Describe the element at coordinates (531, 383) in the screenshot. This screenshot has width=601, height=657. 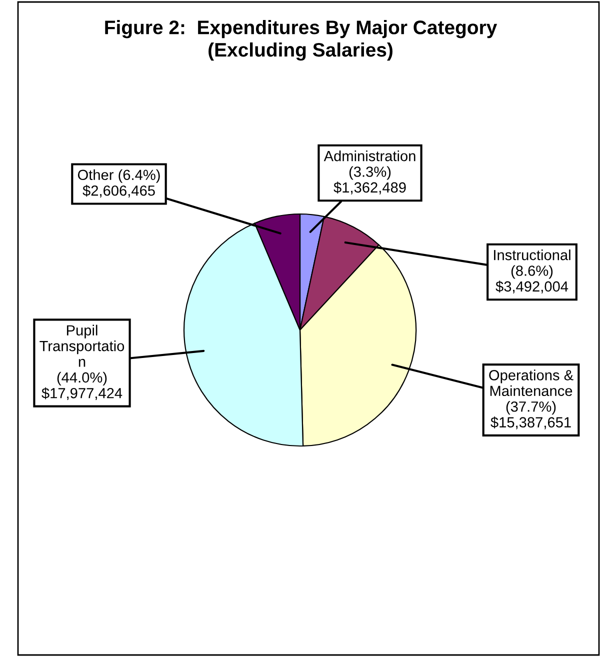
I see `slice-label: Operations & Maintenance` at that location.